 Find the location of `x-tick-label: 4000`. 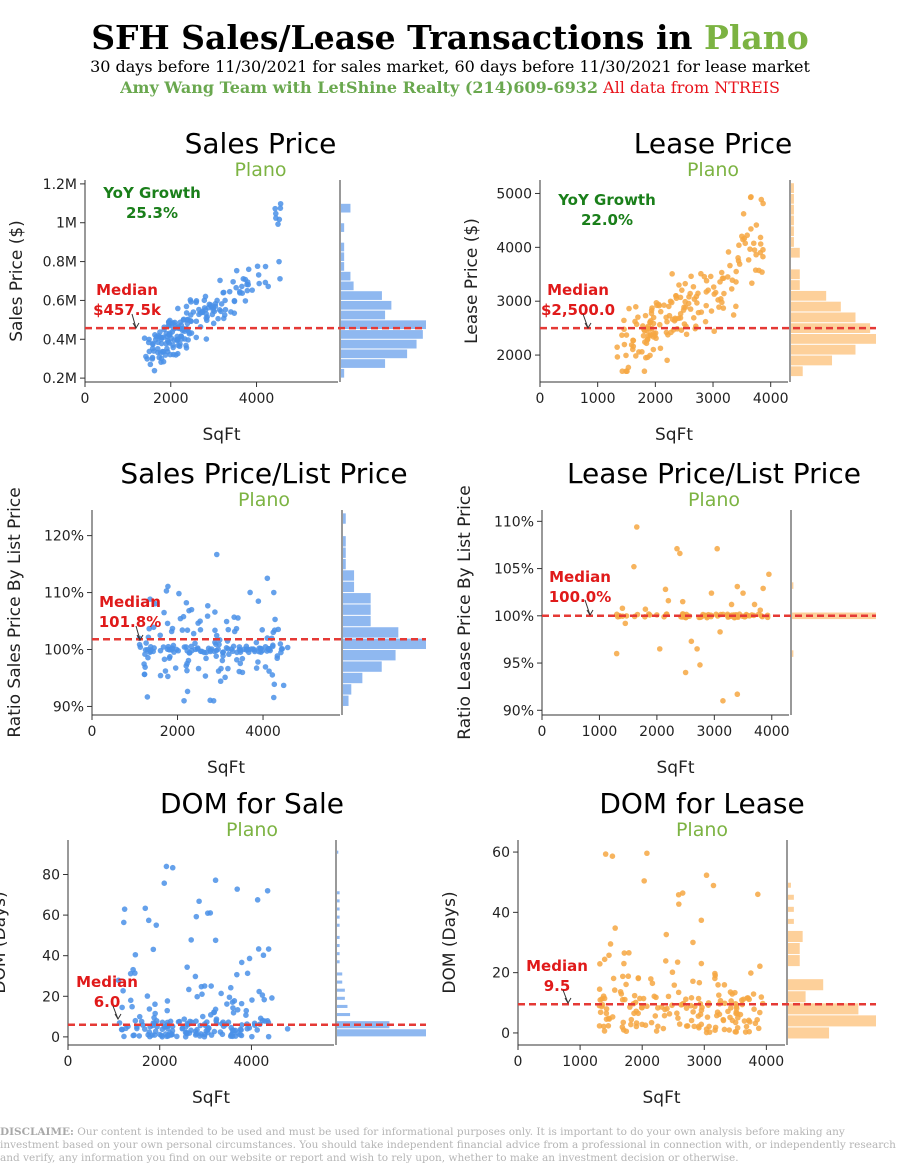

x-tick-label: 4000 is located at coordinates (767, 1062).